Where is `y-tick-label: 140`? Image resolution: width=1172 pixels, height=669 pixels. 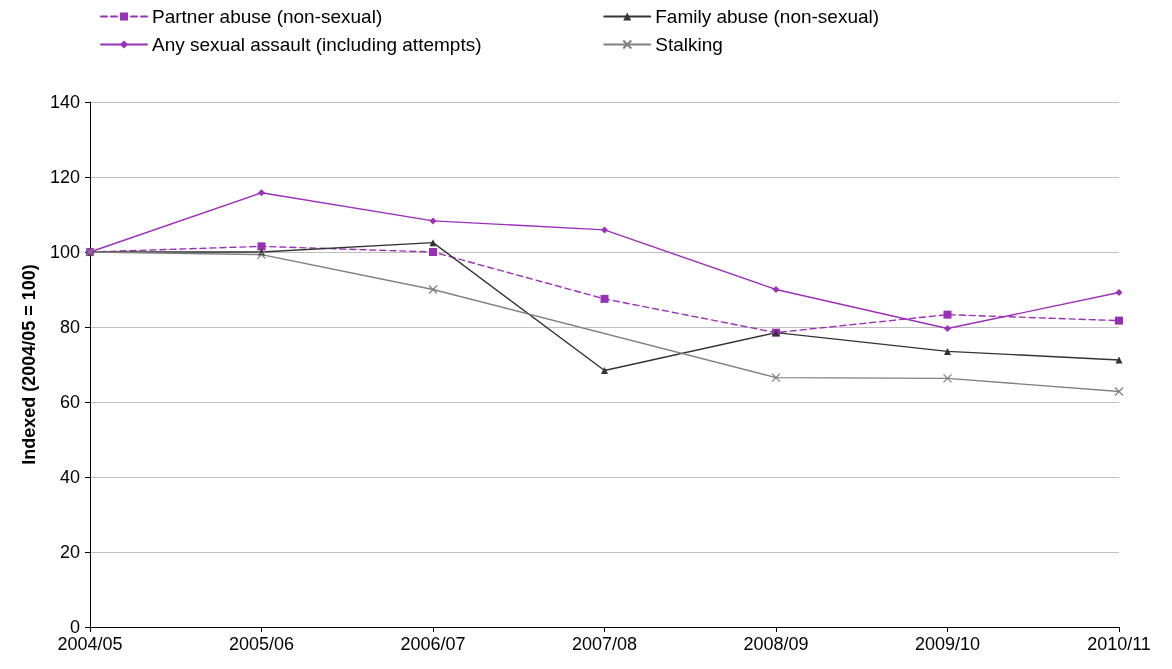
y-tick-label: 140 is located at coordinates (64, 102).